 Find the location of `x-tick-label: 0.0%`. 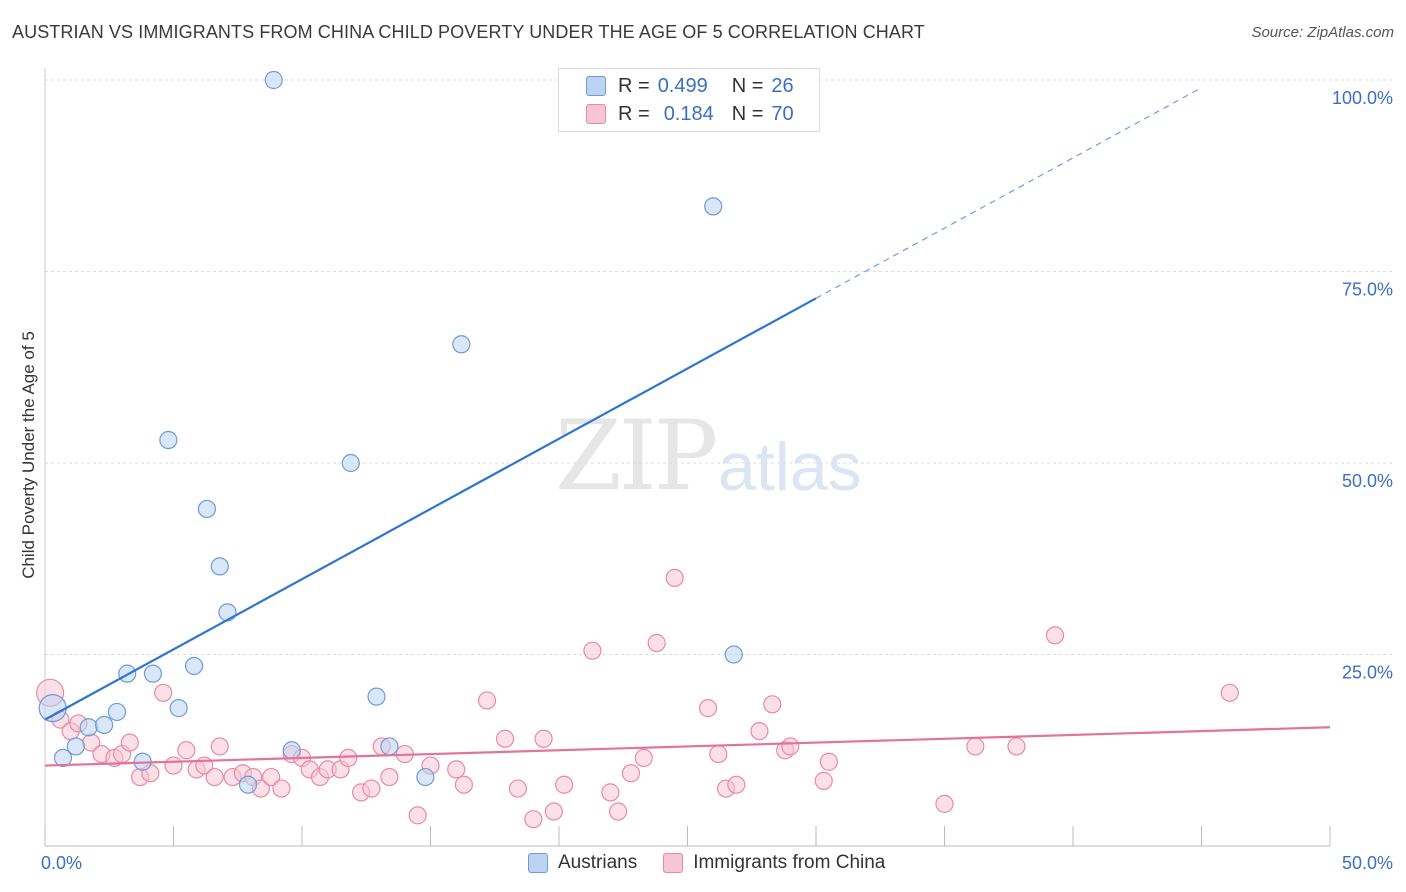

x-tick-label: 0.0% is located at coordinates (61, 863).